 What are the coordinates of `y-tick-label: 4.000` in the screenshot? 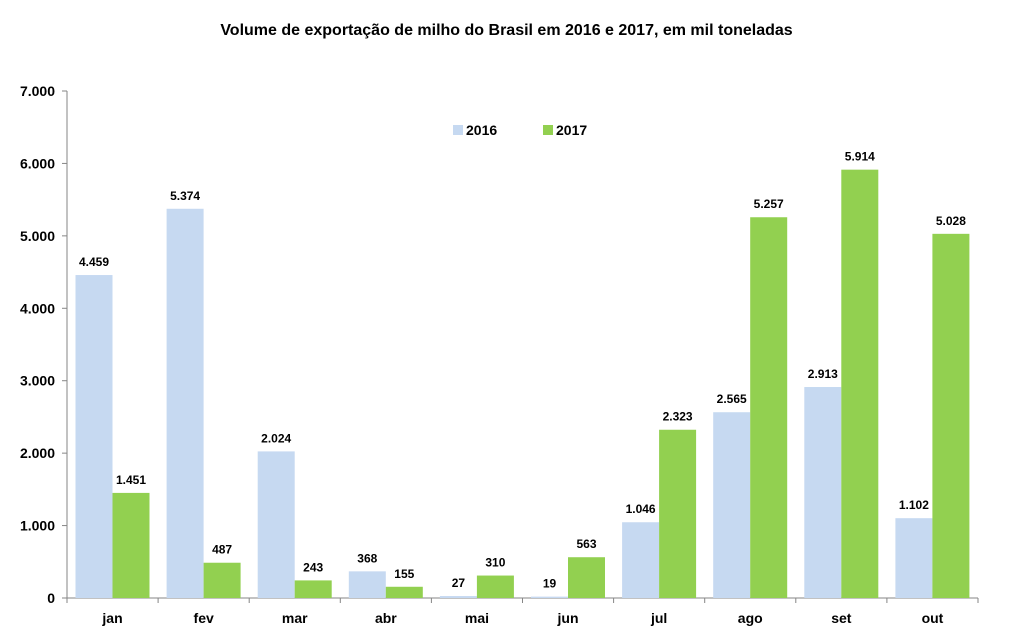 It's located at (37, 308).